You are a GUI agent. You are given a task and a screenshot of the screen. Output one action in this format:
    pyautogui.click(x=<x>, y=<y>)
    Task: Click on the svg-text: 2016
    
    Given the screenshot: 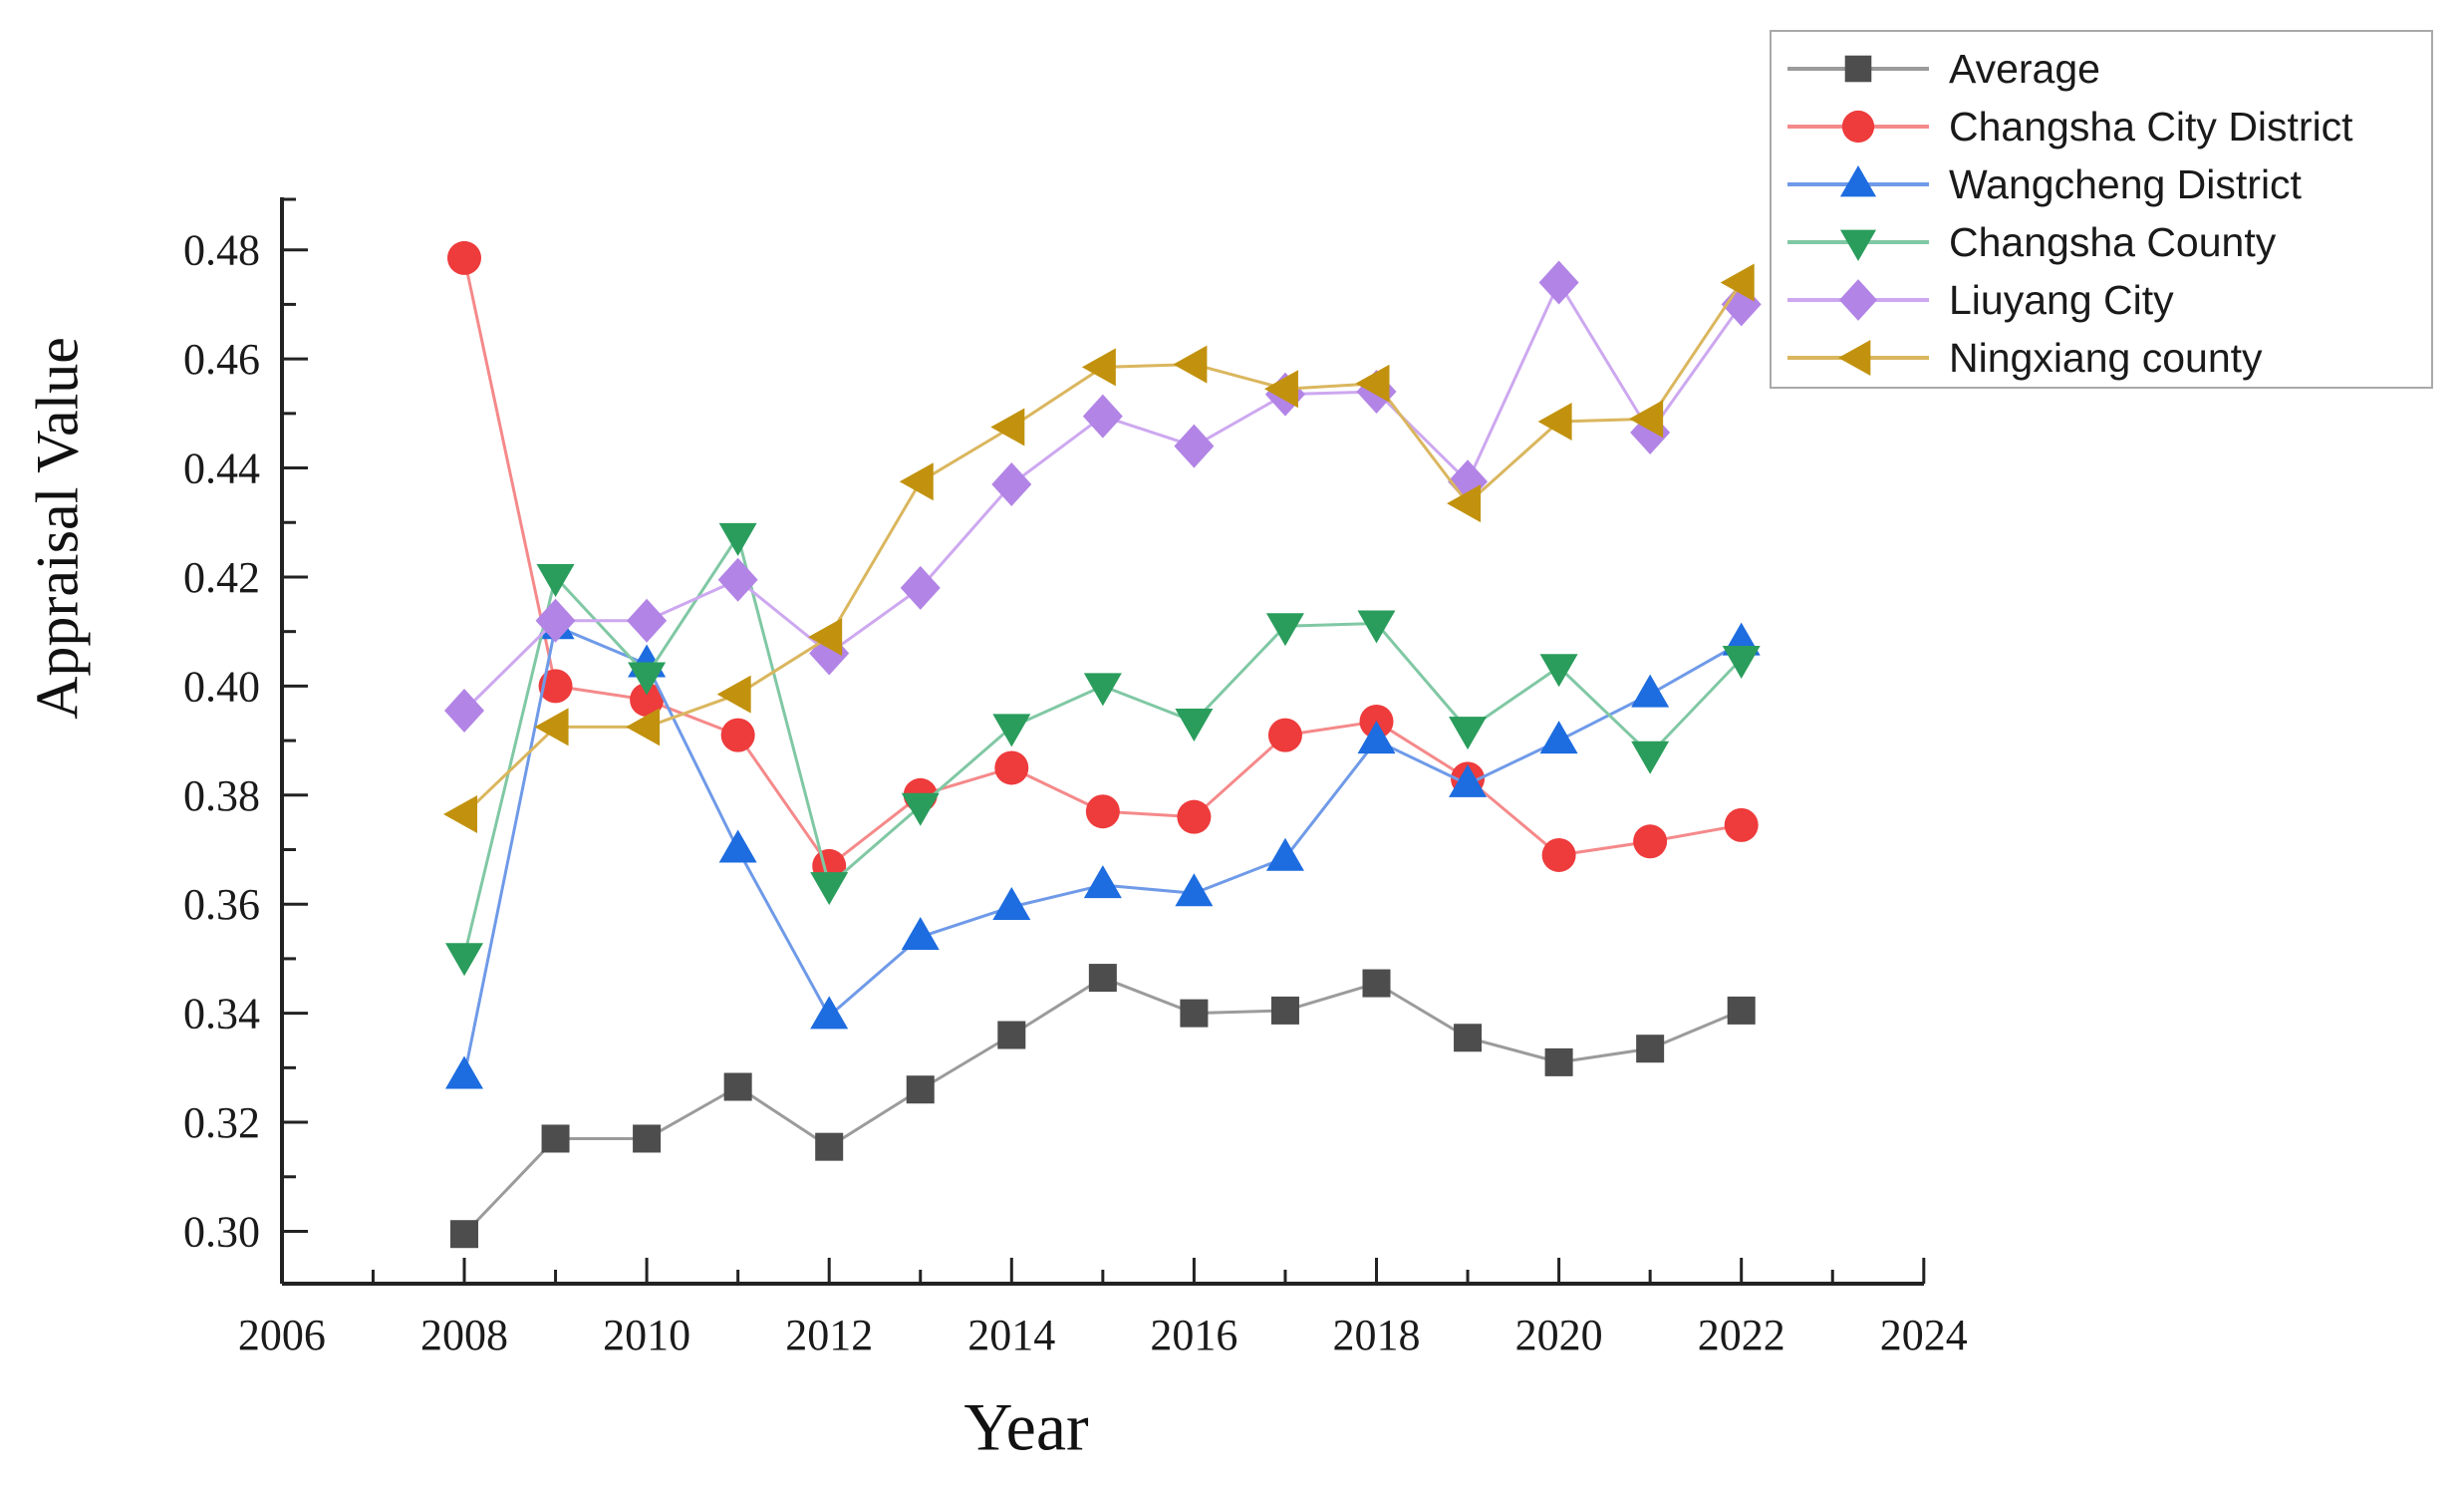 What is the action you would take?
    pyautogui.click(x=1193, y=1335)
    